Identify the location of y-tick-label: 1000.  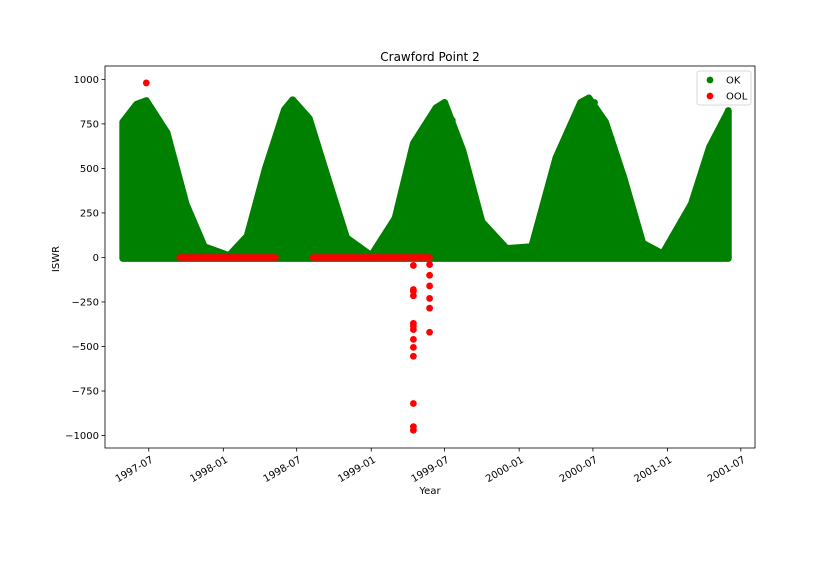
(86, 80).